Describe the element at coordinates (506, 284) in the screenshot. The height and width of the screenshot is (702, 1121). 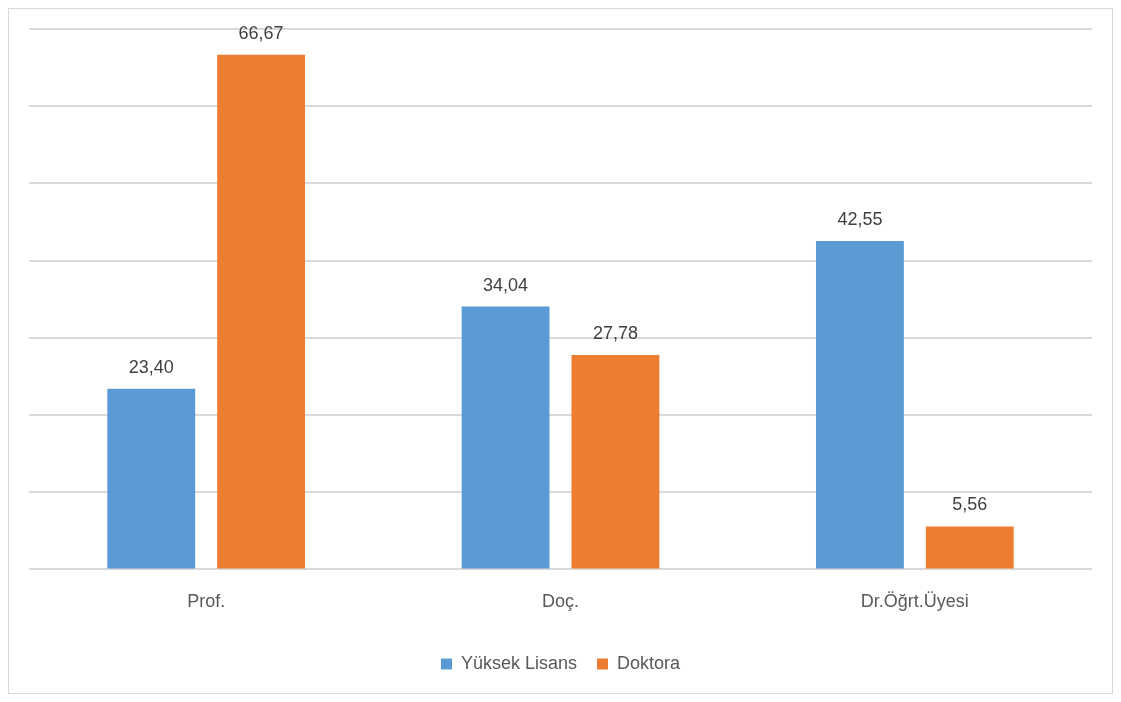
I see `data-label: 34,04` at that location.